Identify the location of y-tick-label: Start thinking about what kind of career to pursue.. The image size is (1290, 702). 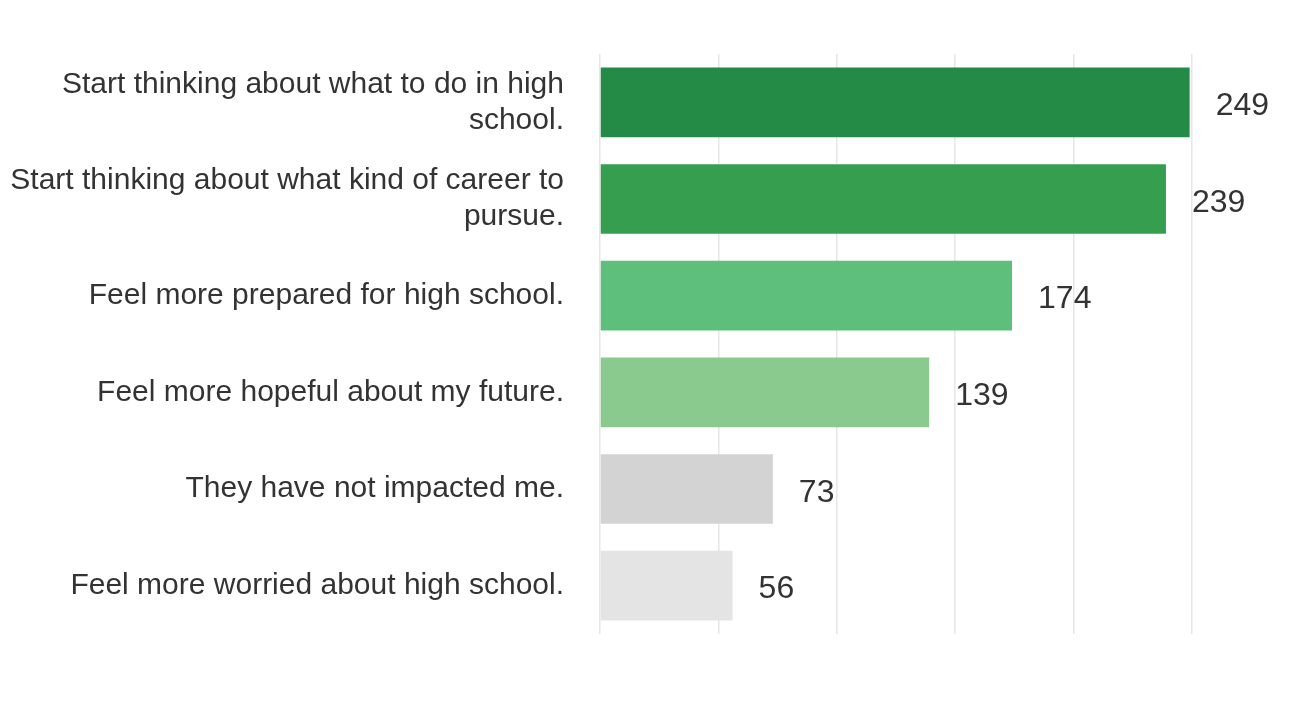
(287, 197).